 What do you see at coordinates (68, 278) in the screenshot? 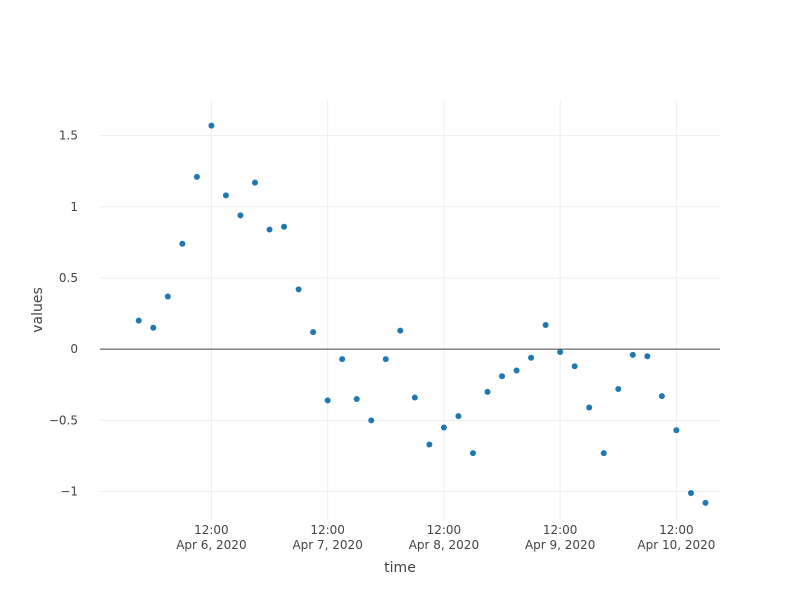
I see `y-tick-label: 0.5` at bounding box center [68, 278].